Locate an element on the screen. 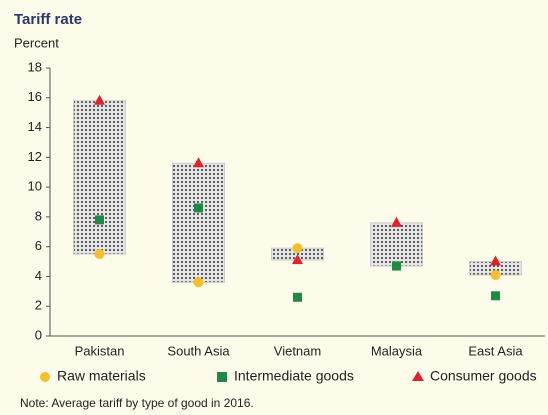  legend-label: Consumer goods is located at coordinates (483, 376).